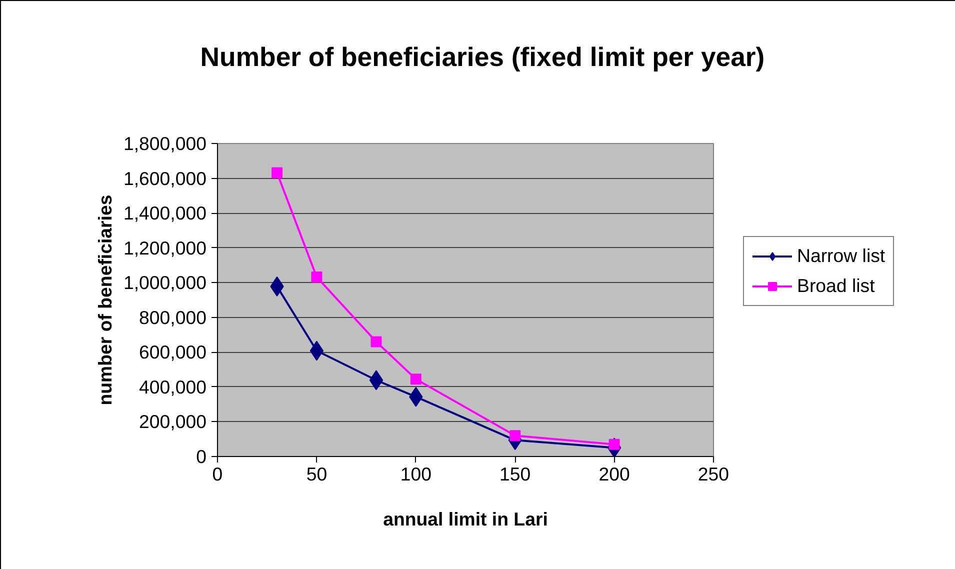 The width and height of the screenshot is (955, 569). I want to click on y-tick-label: 1,200,000, so click(165, 247).